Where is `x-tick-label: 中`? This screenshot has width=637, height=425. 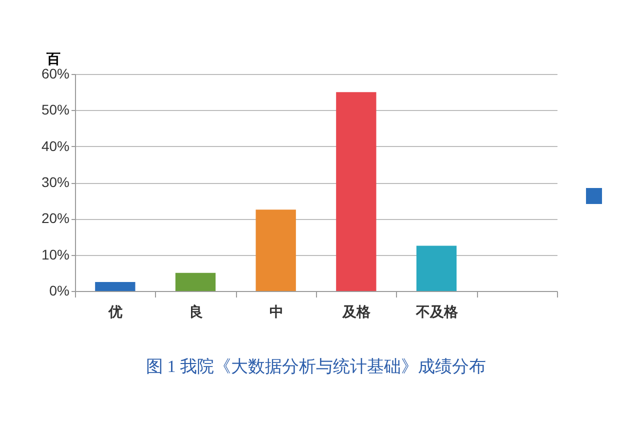
x-tick-label: 中 is located at coordinates (276, 312).